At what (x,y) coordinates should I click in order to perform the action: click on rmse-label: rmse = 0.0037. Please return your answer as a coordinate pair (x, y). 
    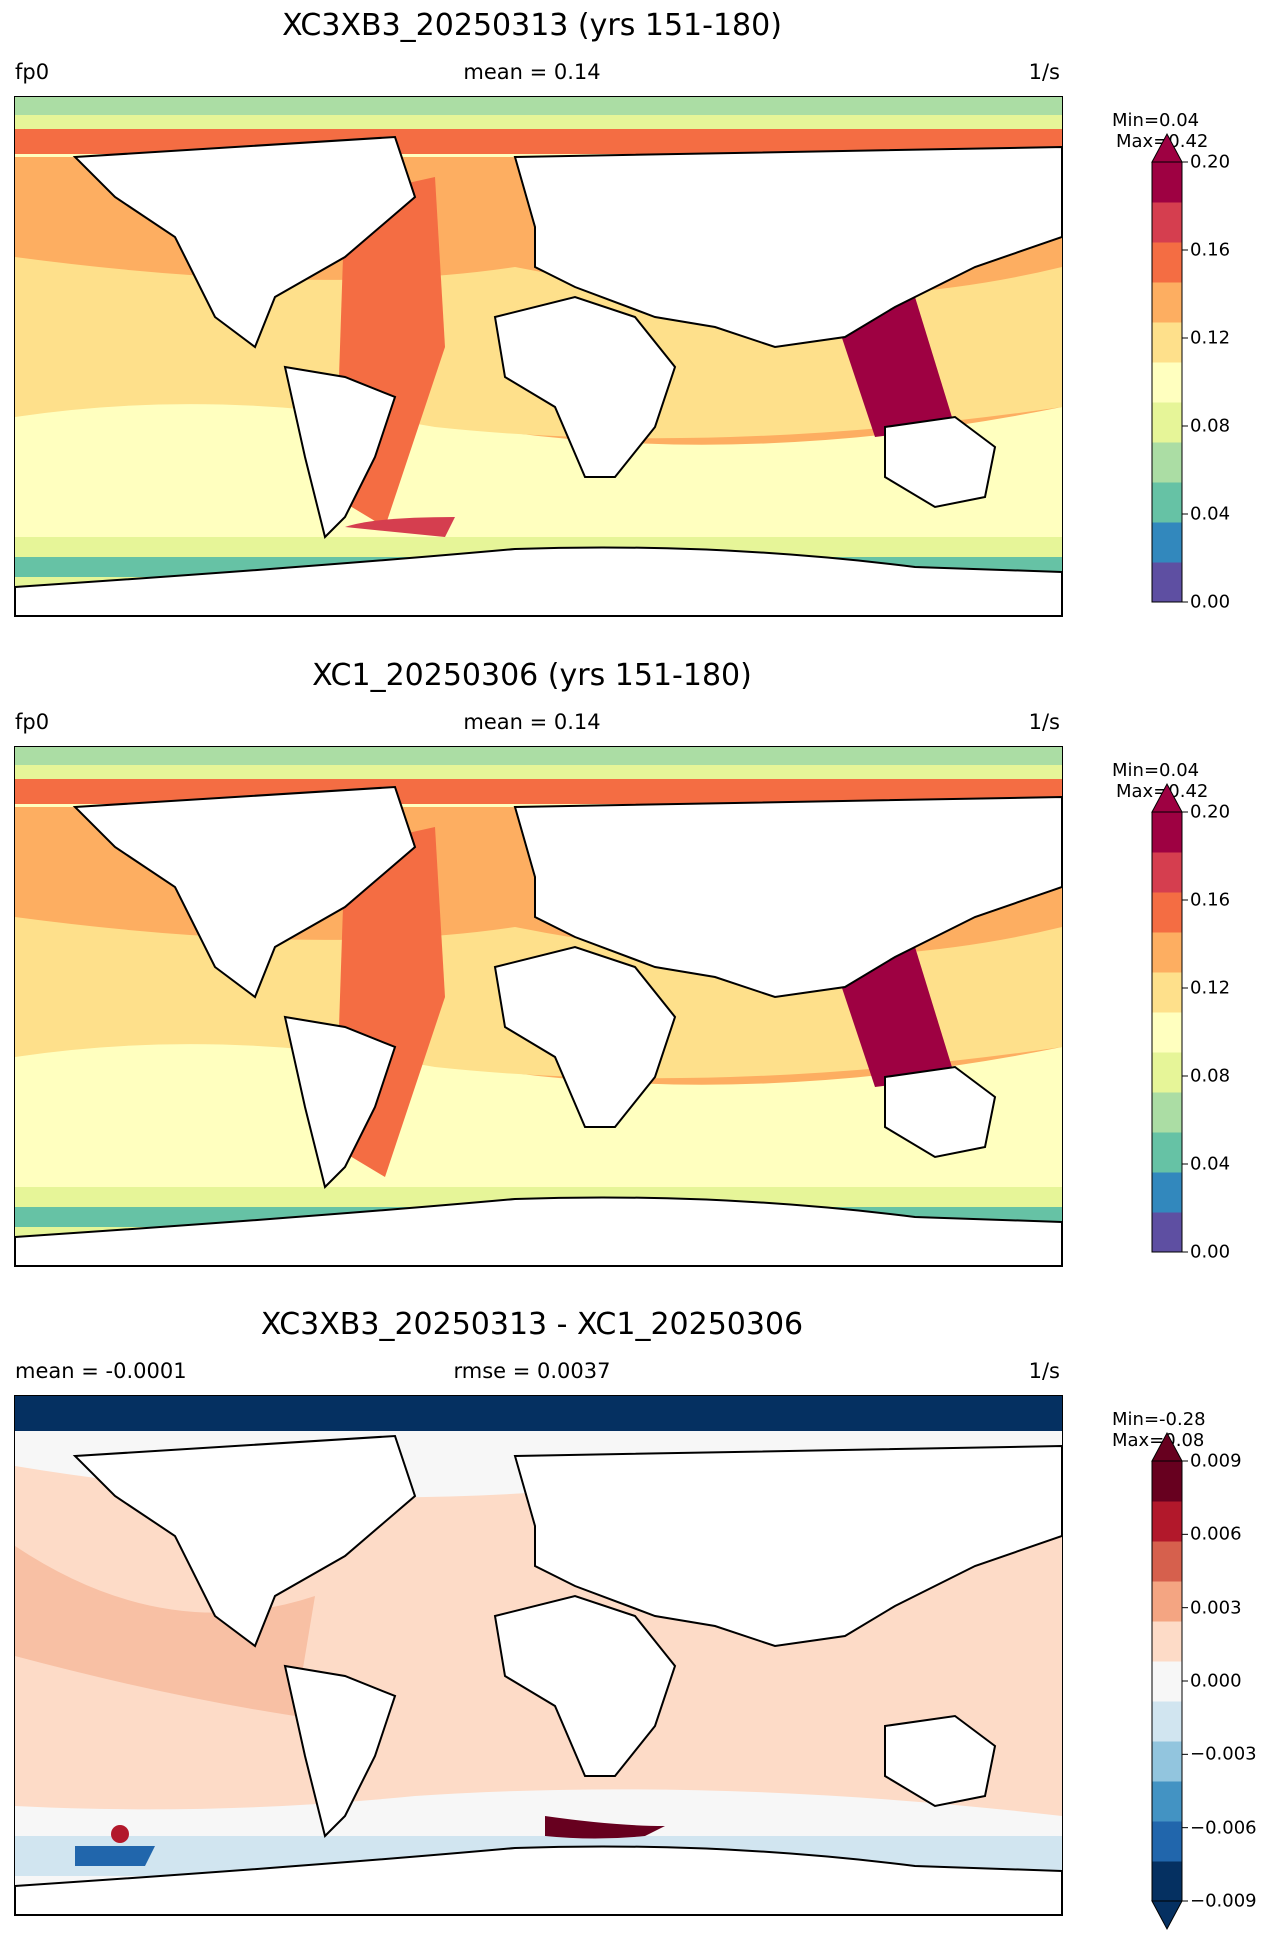
    Looking at the image, I should click on (532, 1371).